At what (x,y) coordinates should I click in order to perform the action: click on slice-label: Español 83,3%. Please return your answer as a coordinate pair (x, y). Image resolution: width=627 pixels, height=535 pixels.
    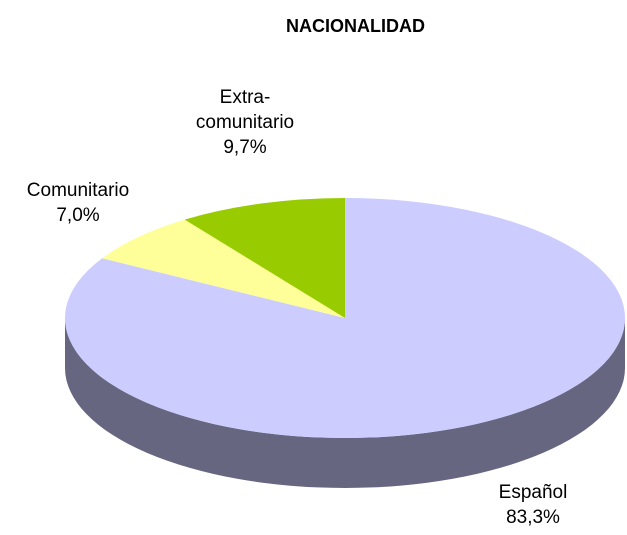
    Looking at the image, I should click on (533, 505).